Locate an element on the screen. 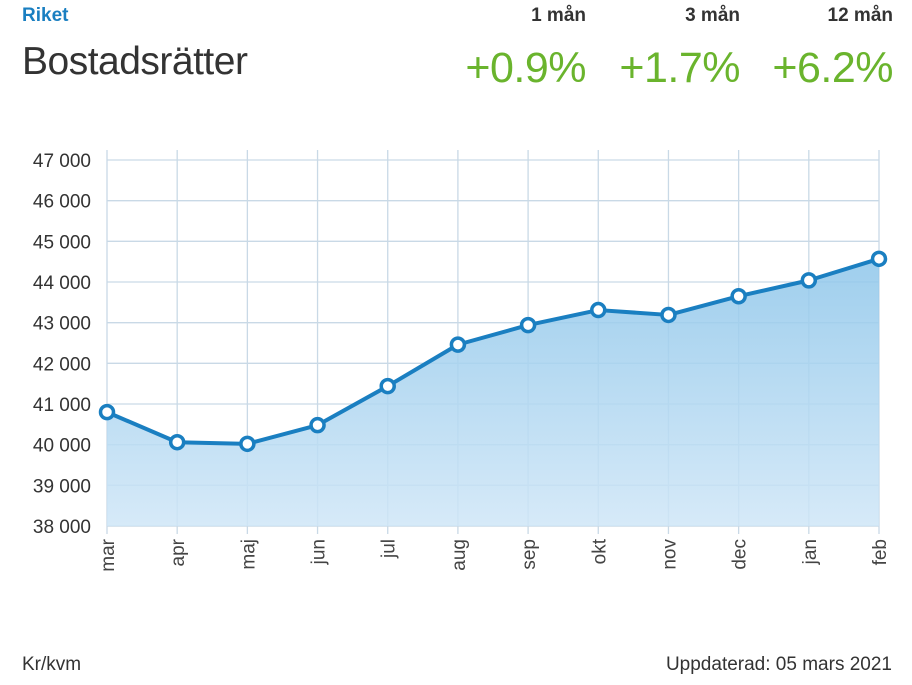 The height and width of the screenshot is (685, 912). data-point-jul is located at coordinates (387, 386).